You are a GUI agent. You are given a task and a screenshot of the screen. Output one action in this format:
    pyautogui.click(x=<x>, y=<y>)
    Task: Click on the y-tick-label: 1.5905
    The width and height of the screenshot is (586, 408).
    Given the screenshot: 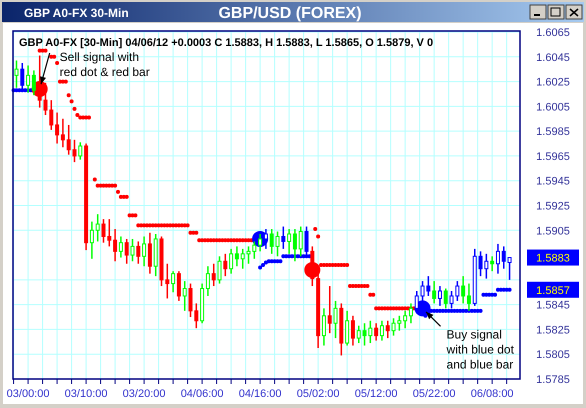 What is the action you would take?
    pyautogui.click(x=553, y=231)
    